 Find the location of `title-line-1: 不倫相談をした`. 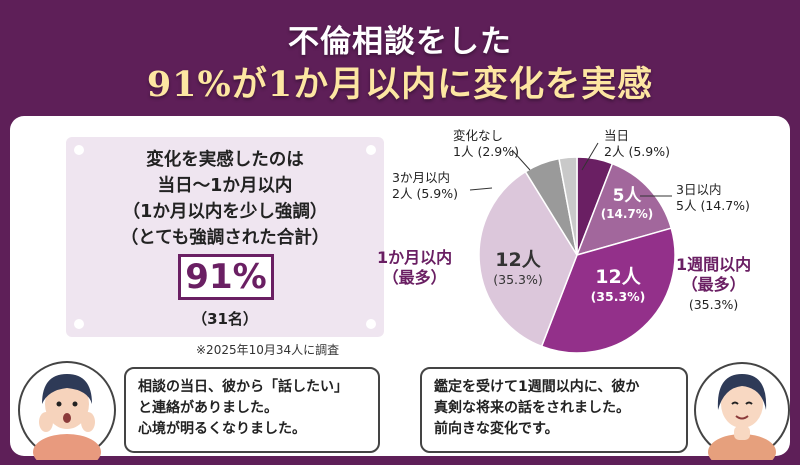

title-line-1: 不倫相談をした is located at coordinates (400, 42).